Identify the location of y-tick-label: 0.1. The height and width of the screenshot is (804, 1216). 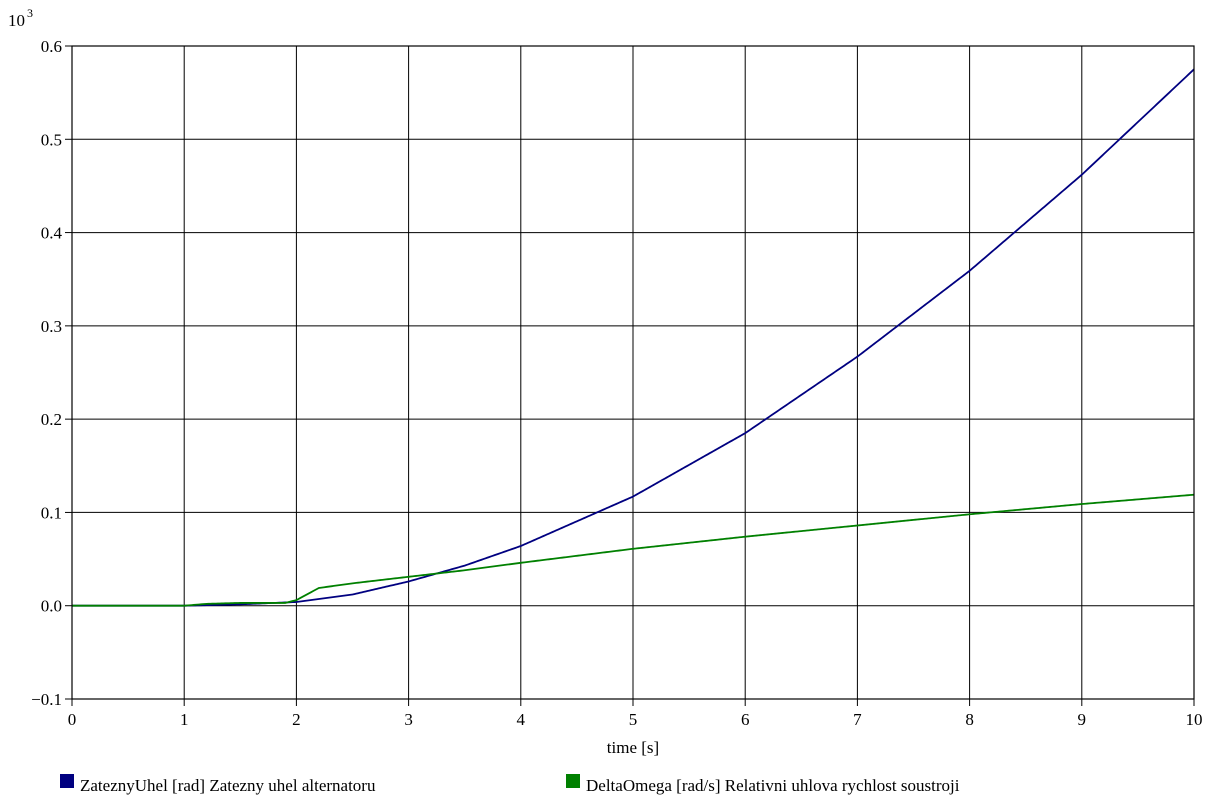
(51, 512).